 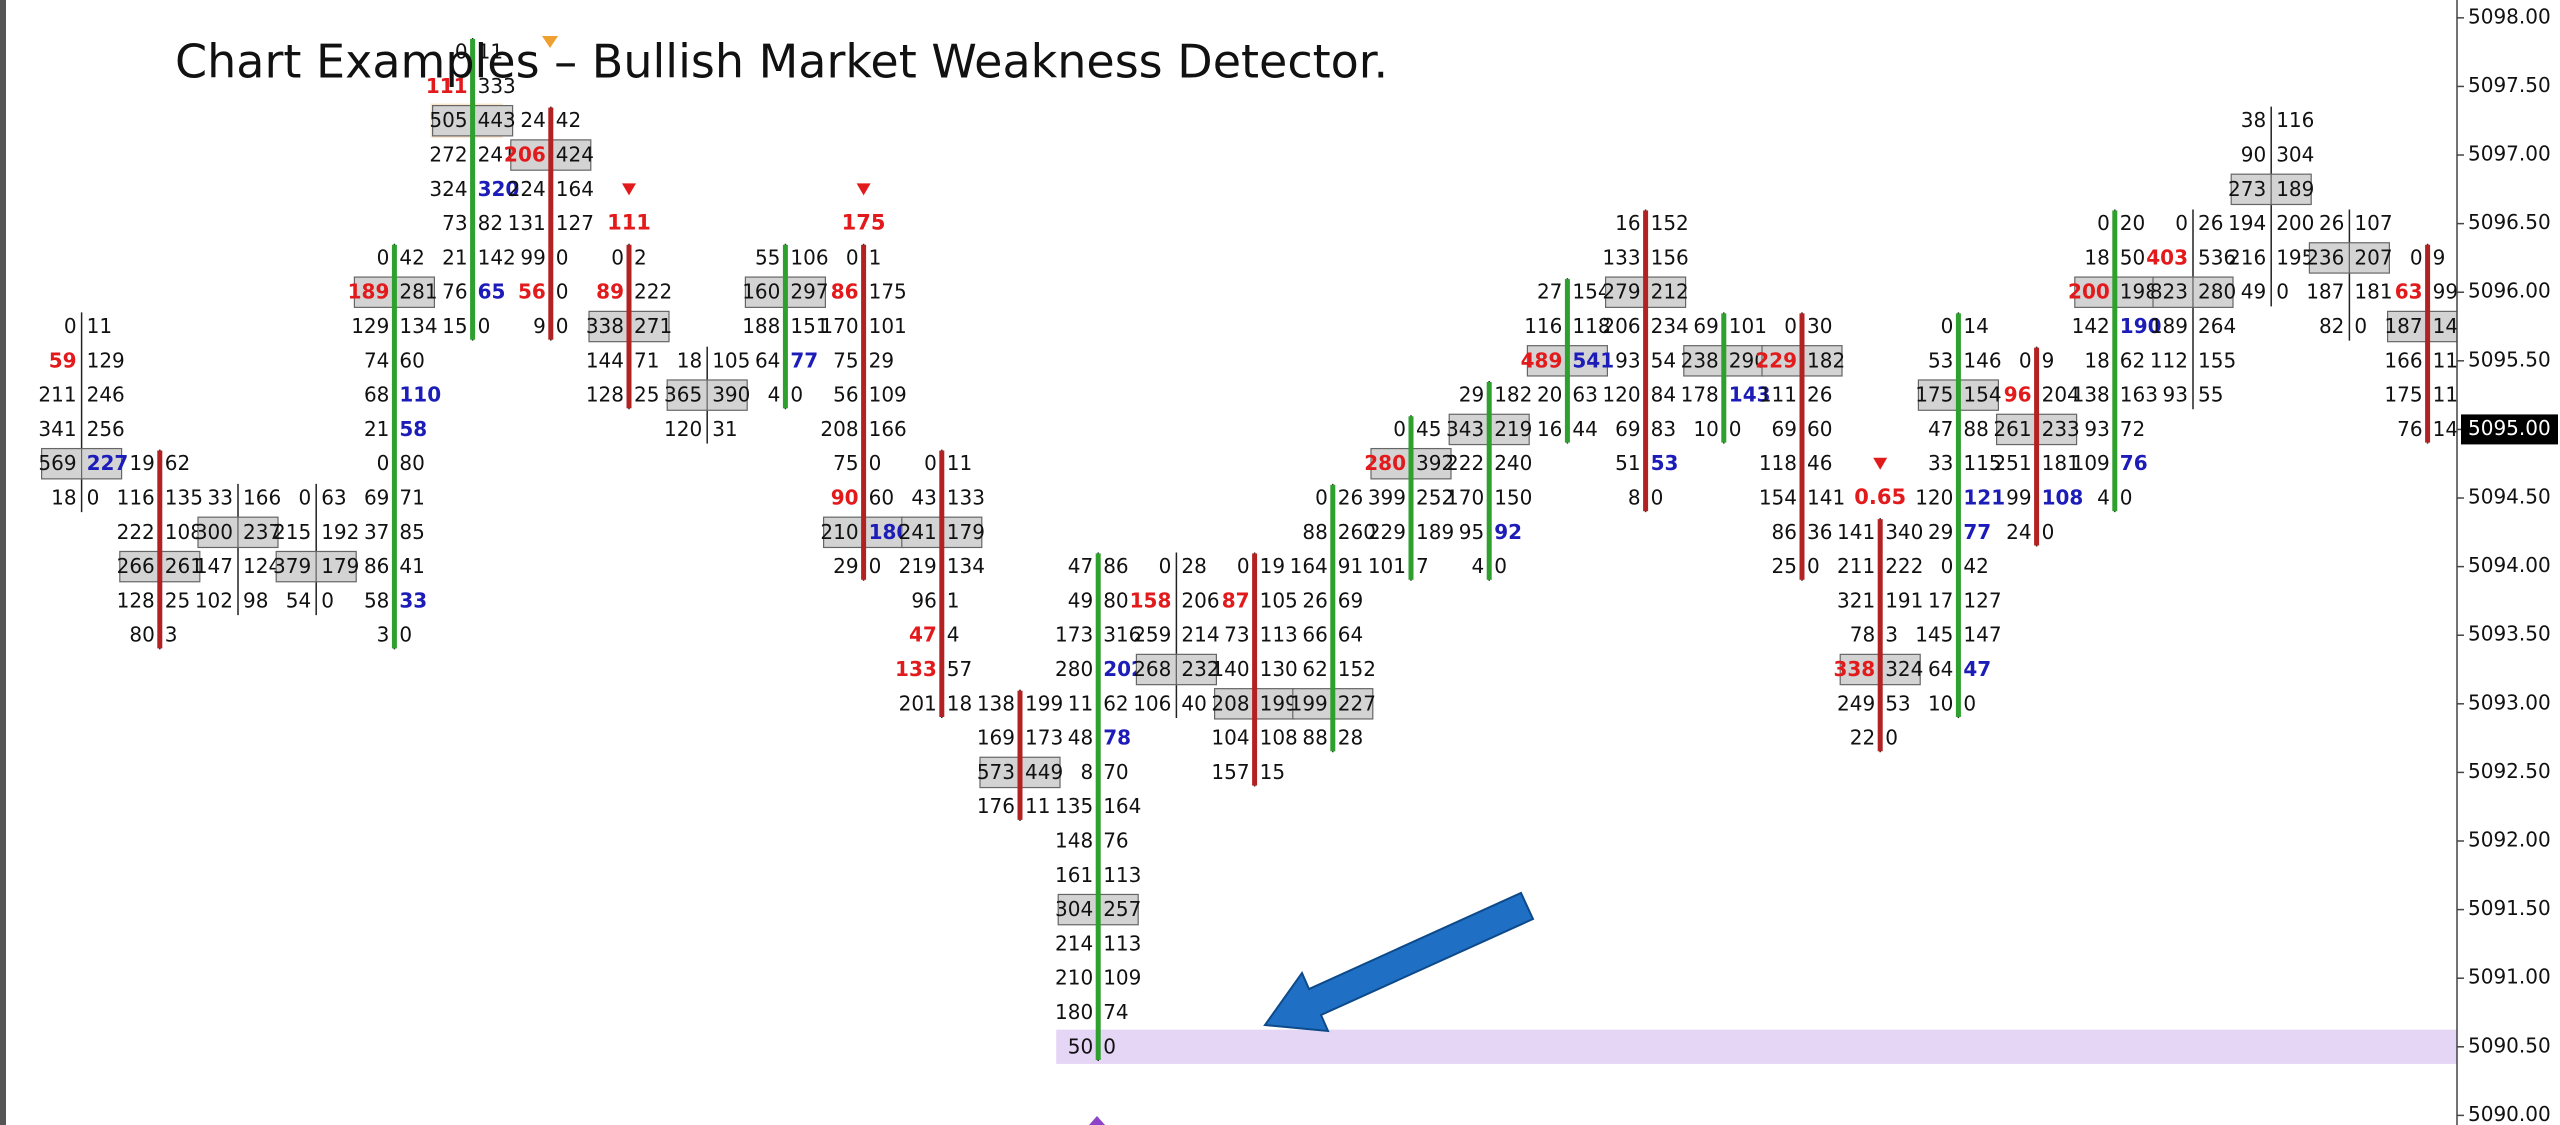 What do you see at coordinates (1272, 772) in the screenshot?
I see `ask-value: 15` at bounding box center [1272, 772].